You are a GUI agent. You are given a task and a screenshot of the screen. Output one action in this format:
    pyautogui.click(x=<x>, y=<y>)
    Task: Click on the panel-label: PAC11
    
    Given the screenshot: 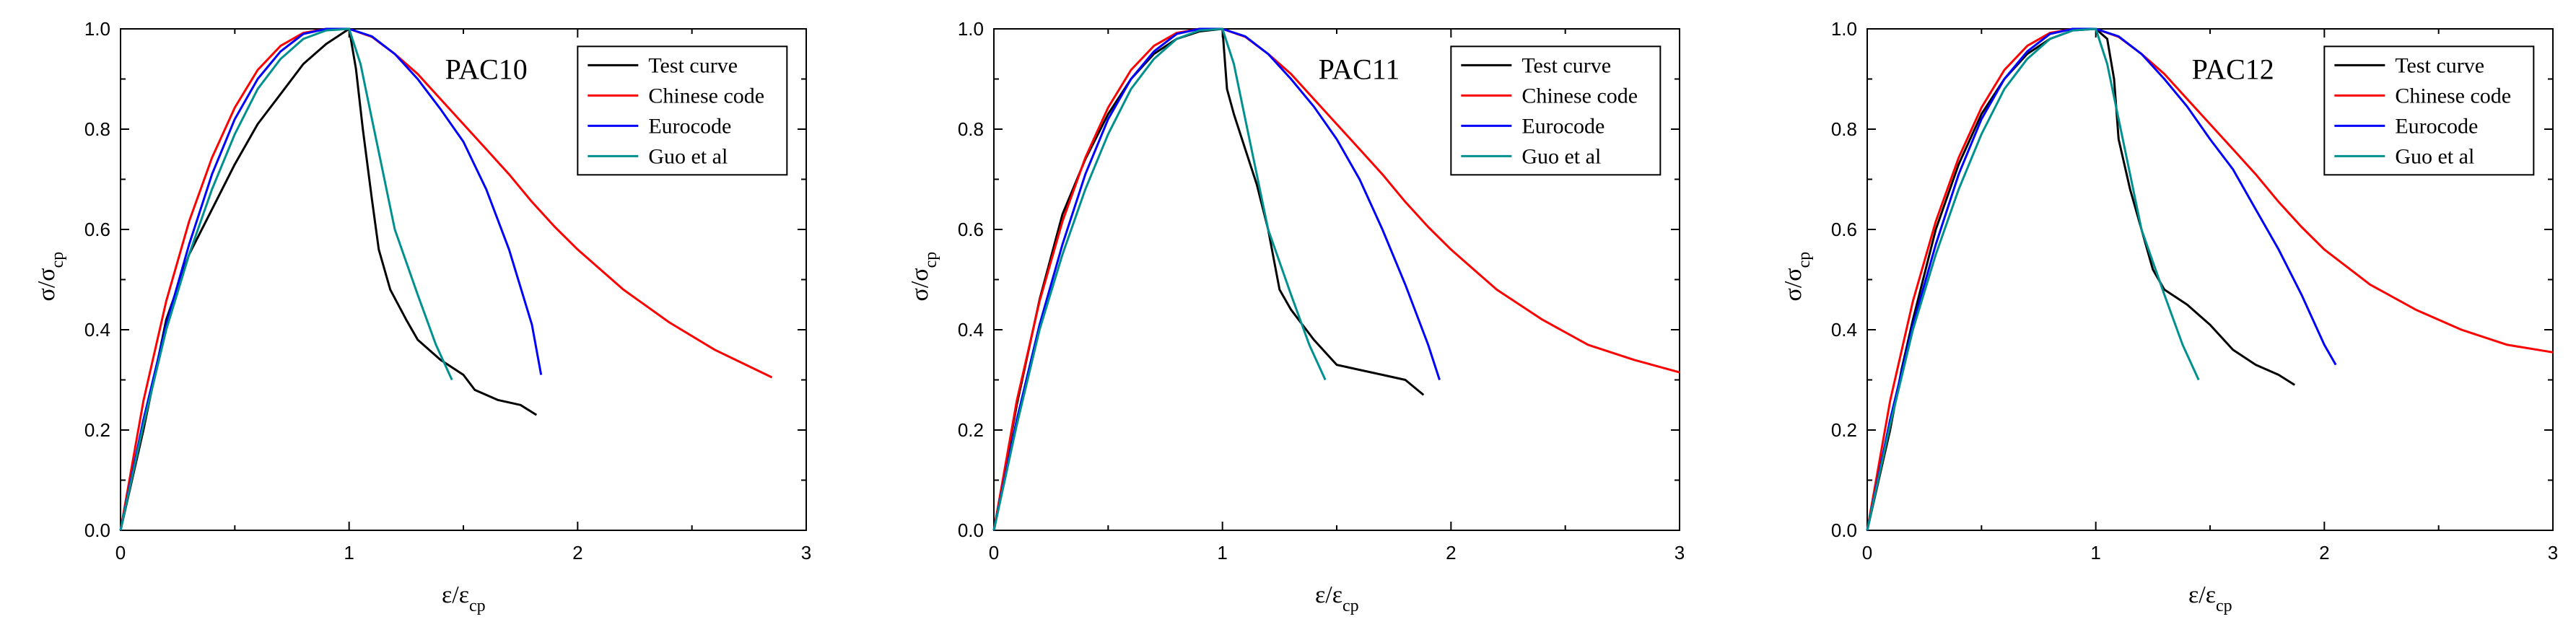 What is the action you would take?
    pyautogui.click(x=1359, y=69)
    